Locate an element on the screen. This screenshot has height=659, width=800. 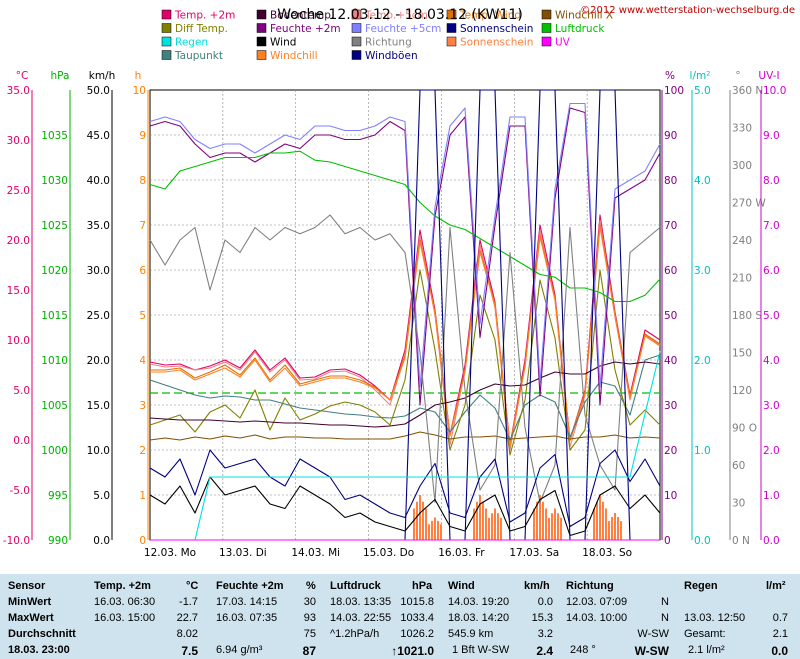
temp-avg-value: 8.02 is located at coordinates (187, 634).